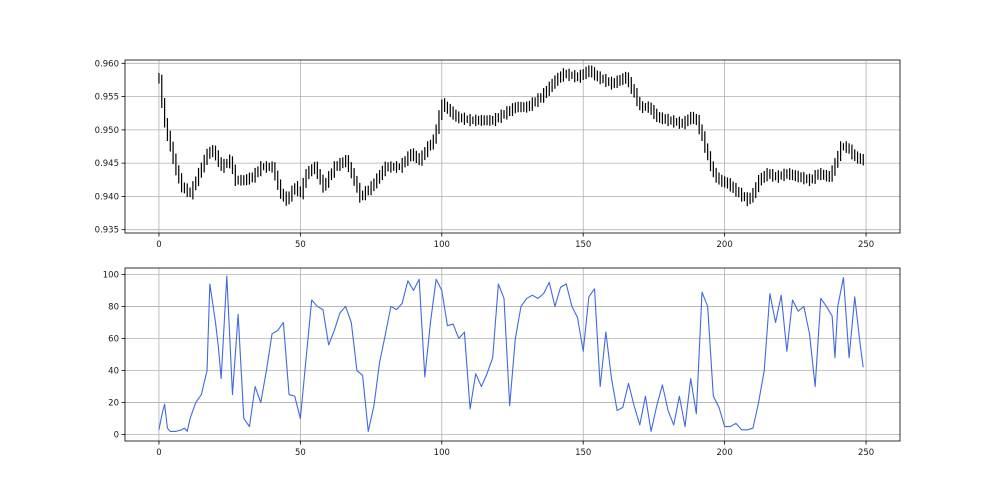 This screenshot has height=495, width=1000. What do you see at coordinates (107, 64) in the screenshot?
I see `price-y-tick-label: 0.960` at bounding box center [107, 64].